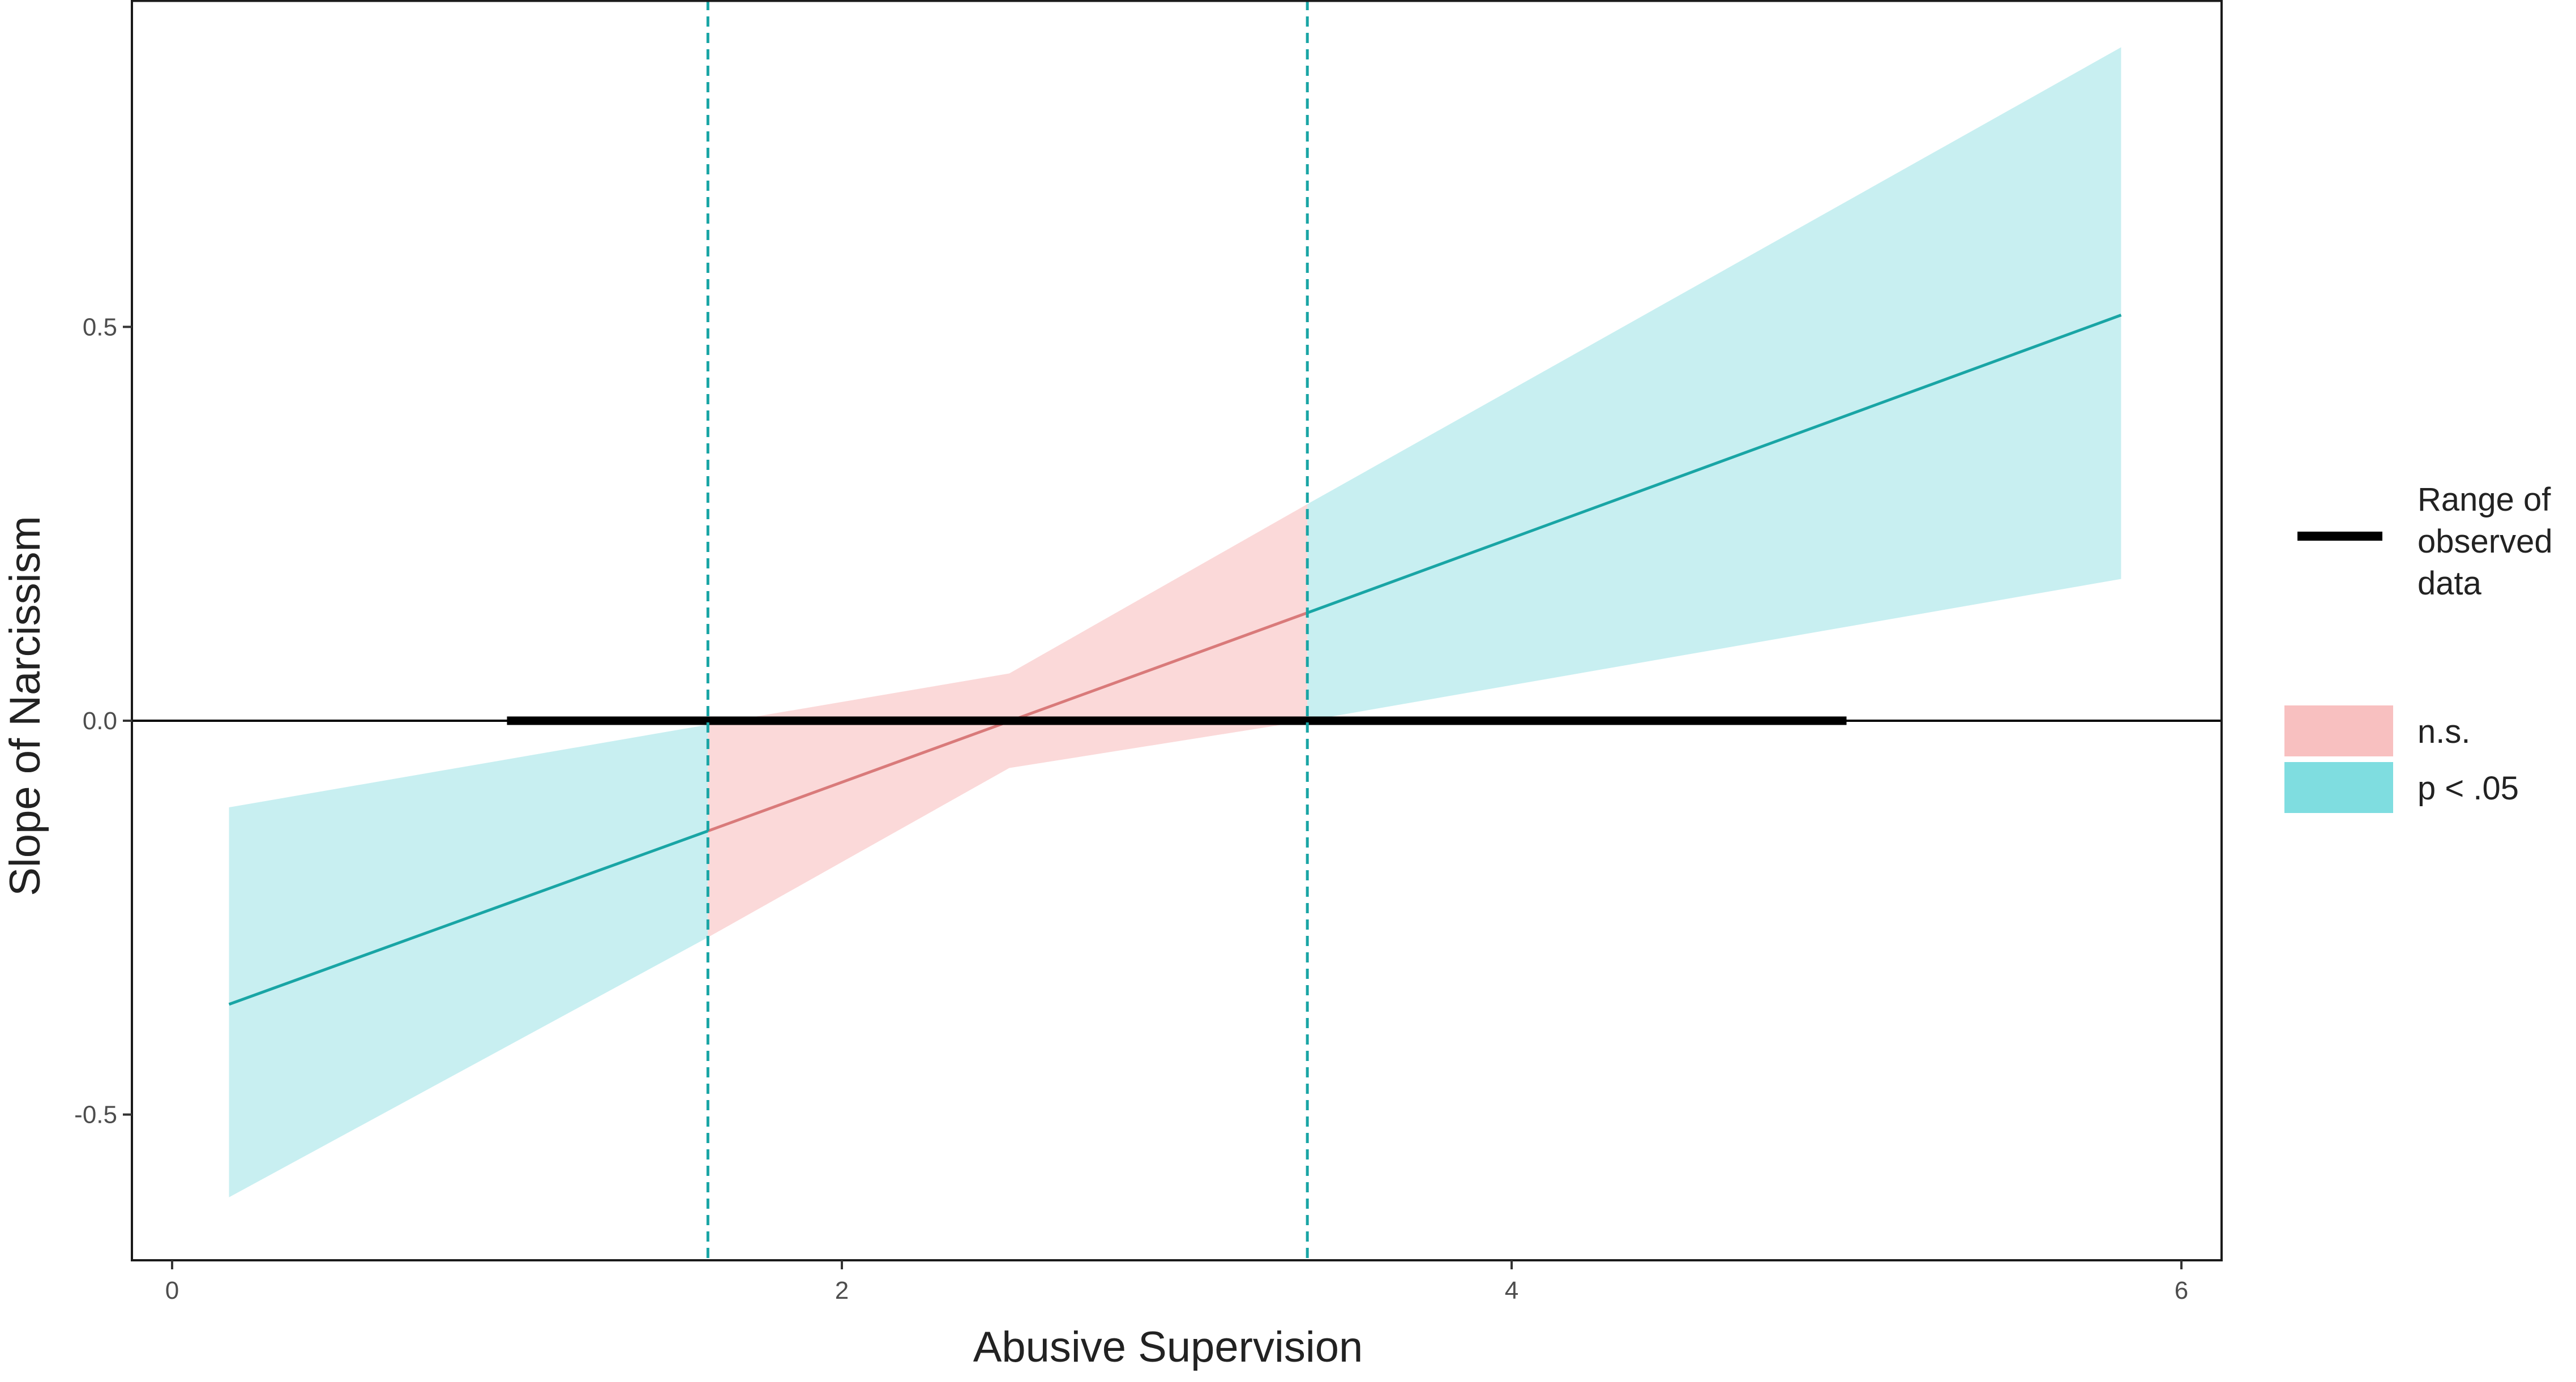  I want to click on legend-range-line-3: data, so click(2449, 583).